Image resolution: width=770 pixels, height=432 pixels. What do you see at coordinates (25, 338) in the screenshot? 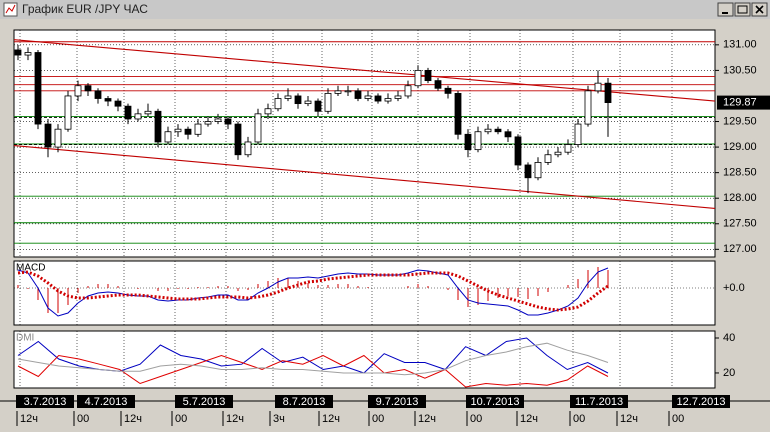
I see `dmi-label: DMI` at bounding box center [25, 338].